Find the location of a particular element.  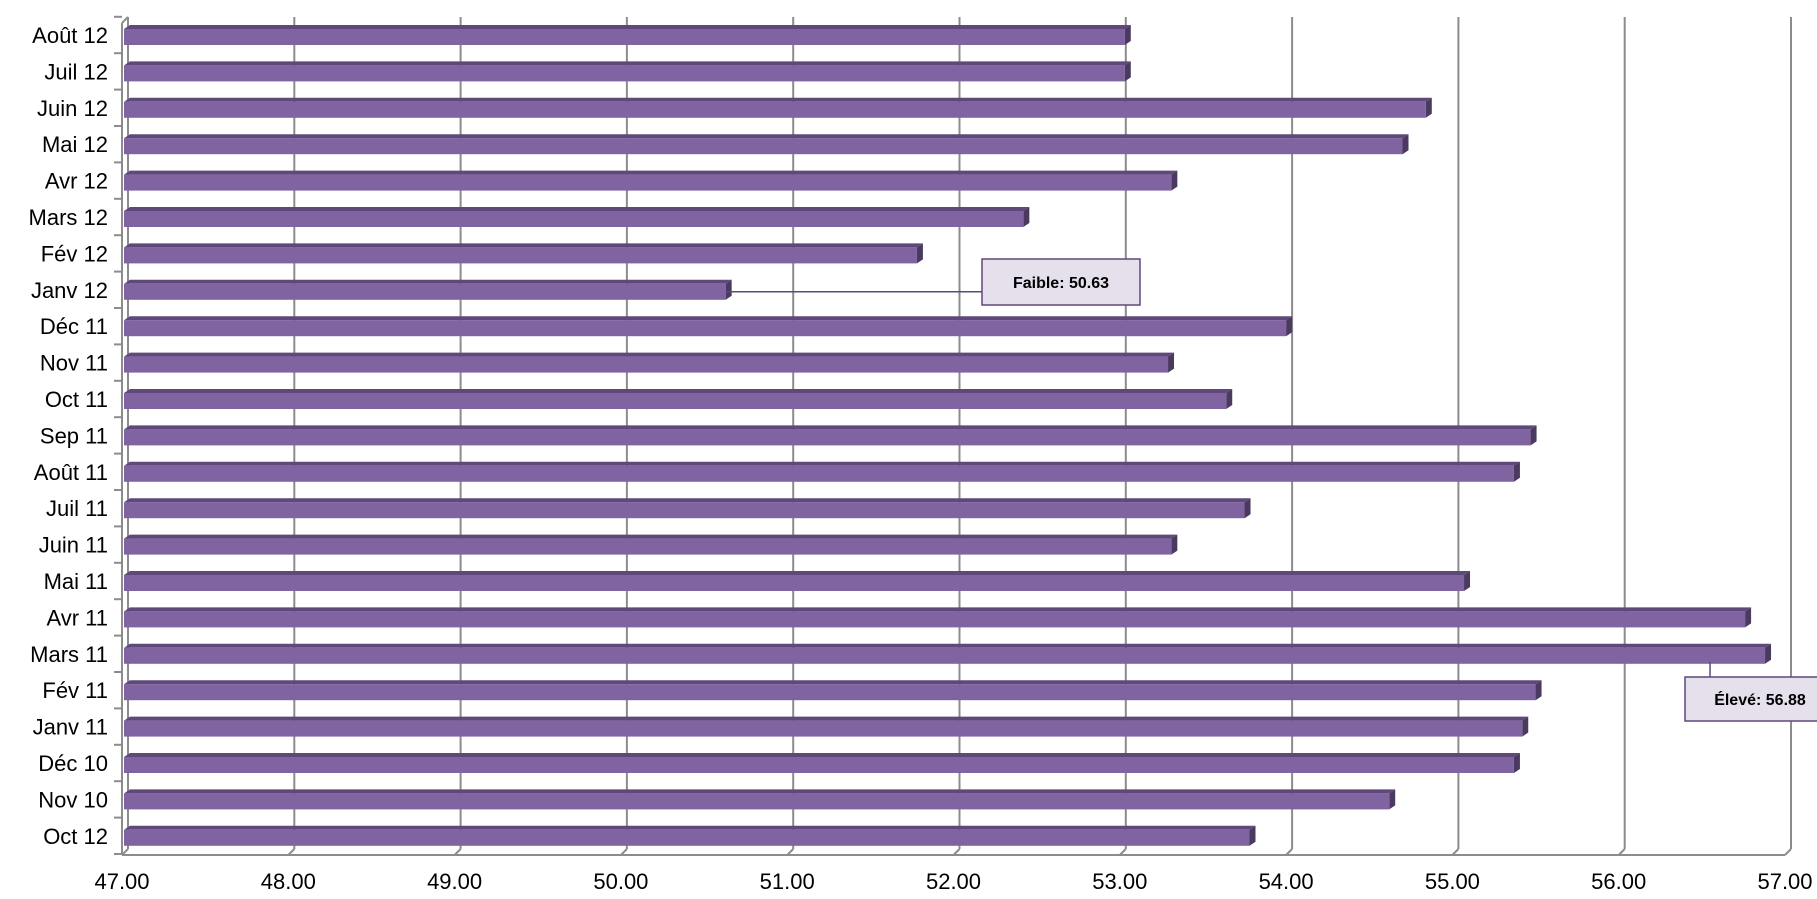

x-tick-label: 57.00 is located at coordinates (1784, 881).